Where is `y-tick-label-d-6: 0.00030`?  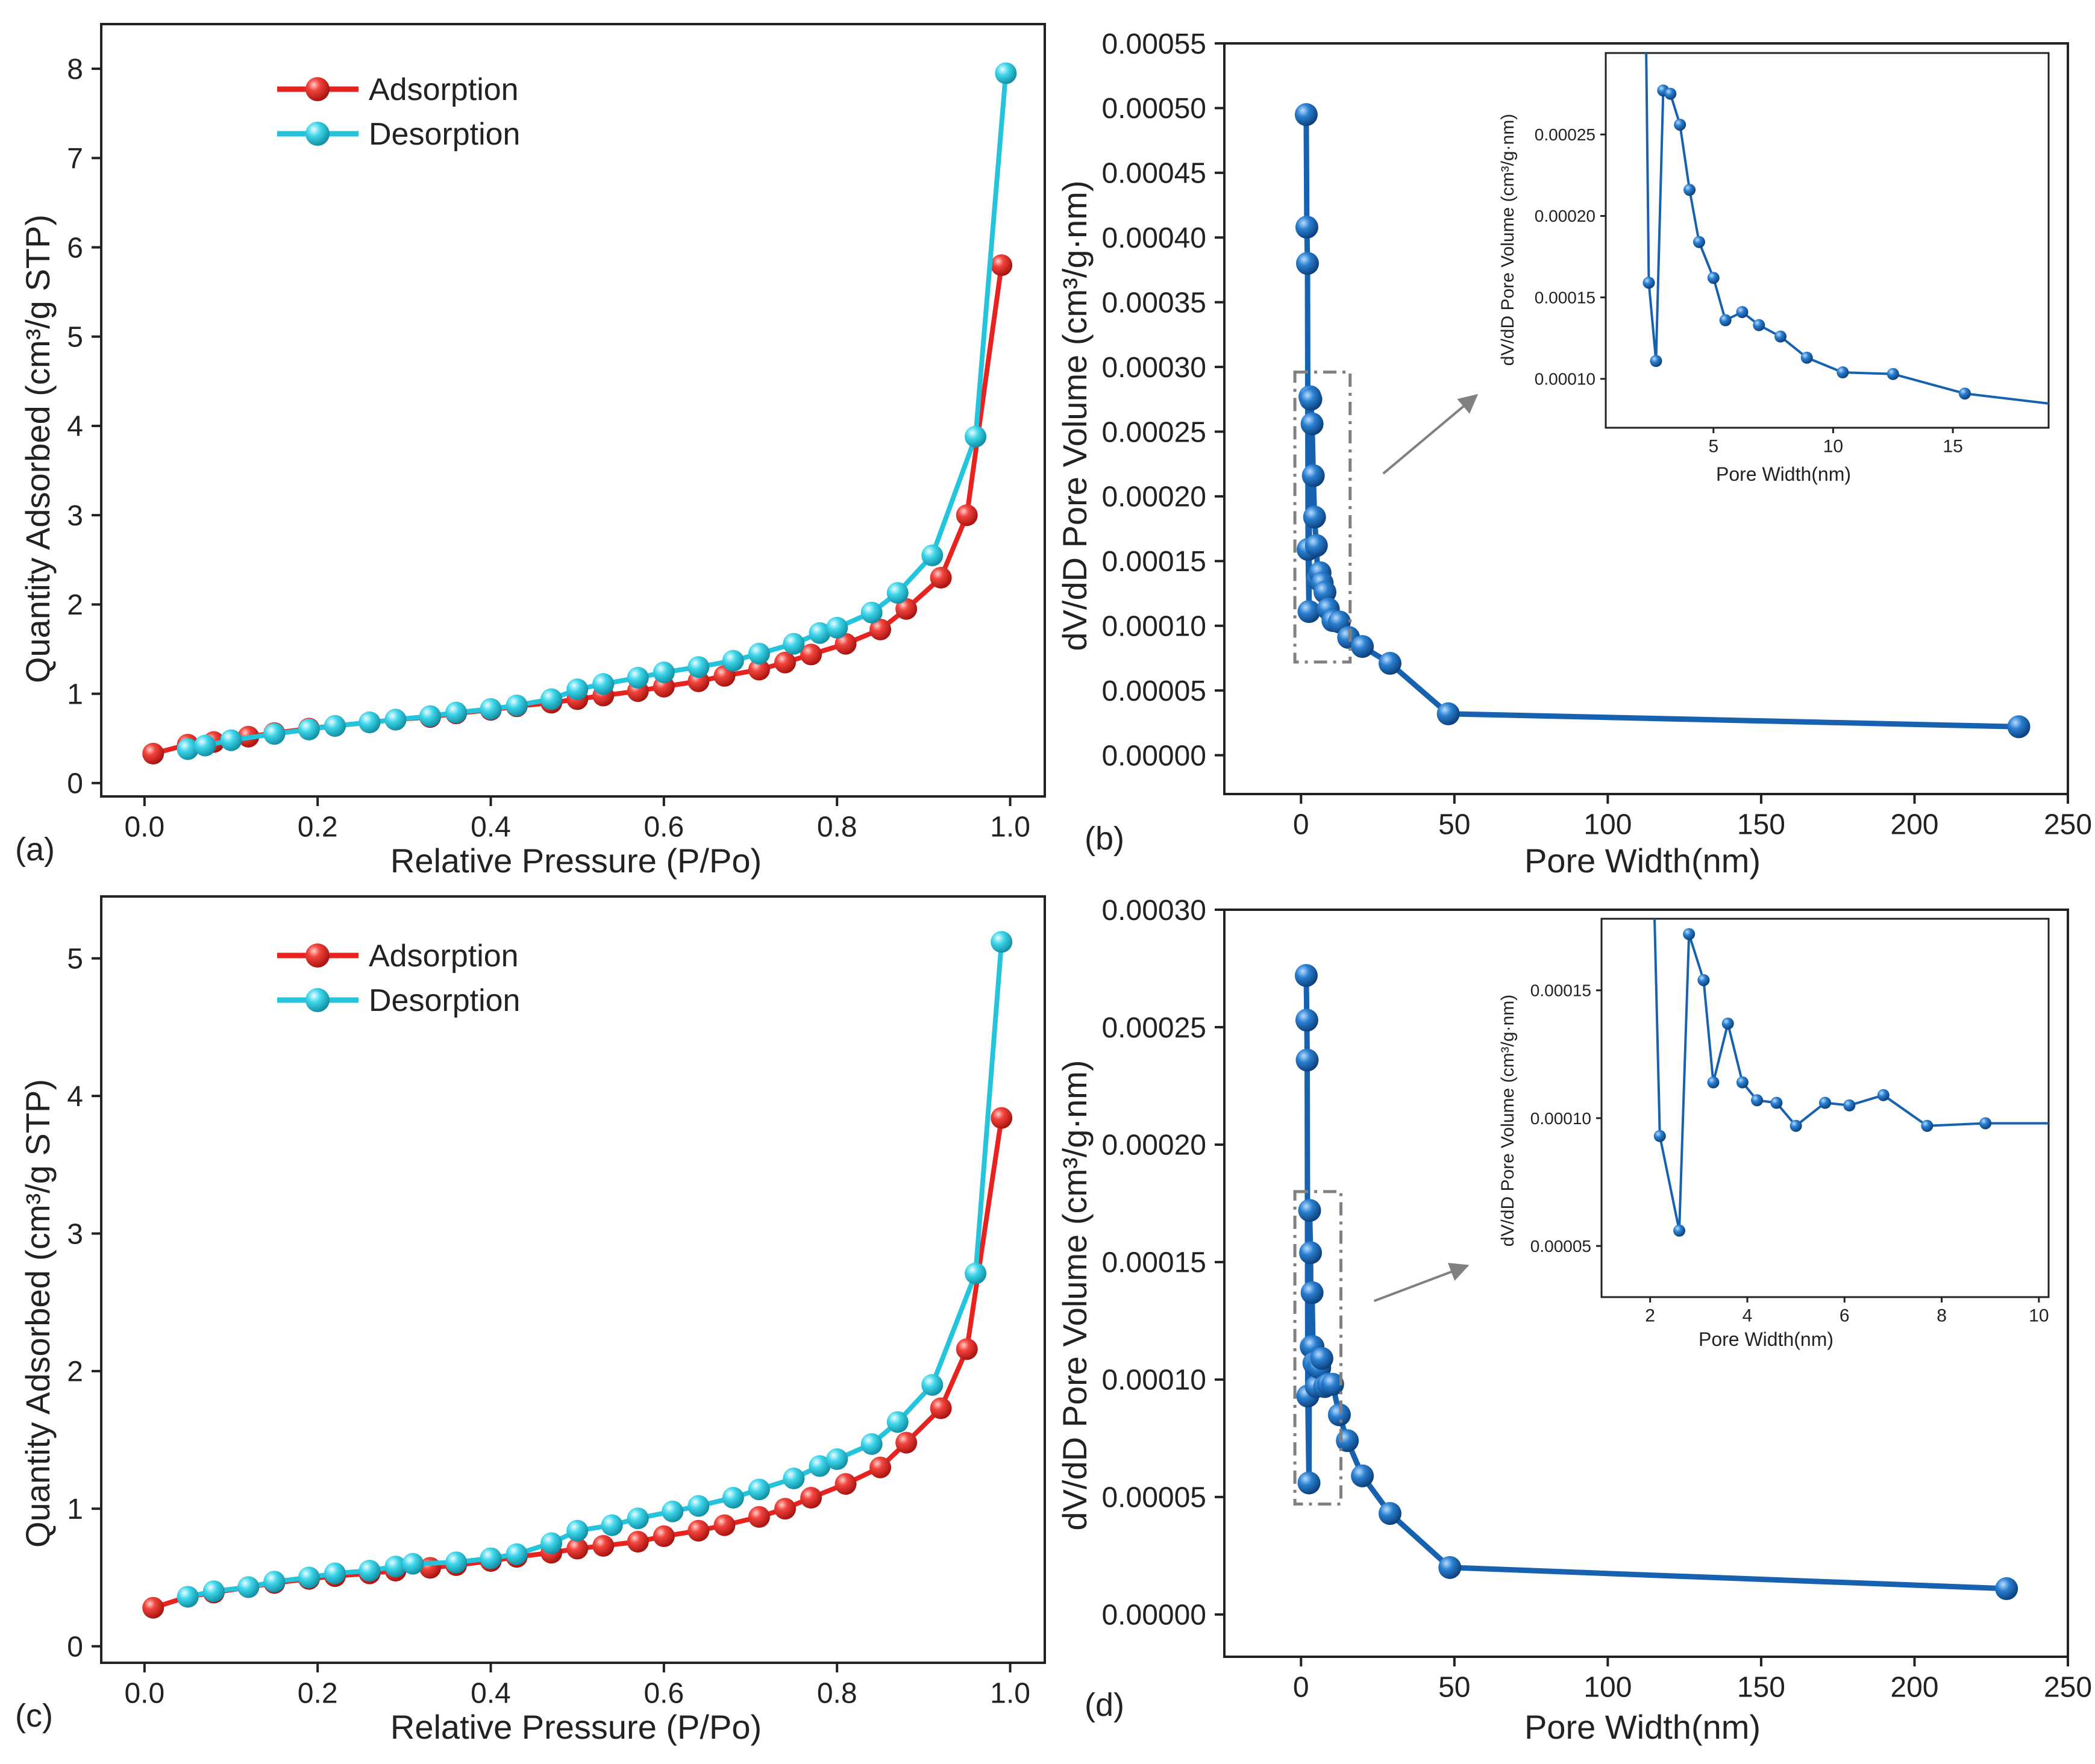 y-tick-label-d-6: 0.00030 is located at coordinates (1154, 911).